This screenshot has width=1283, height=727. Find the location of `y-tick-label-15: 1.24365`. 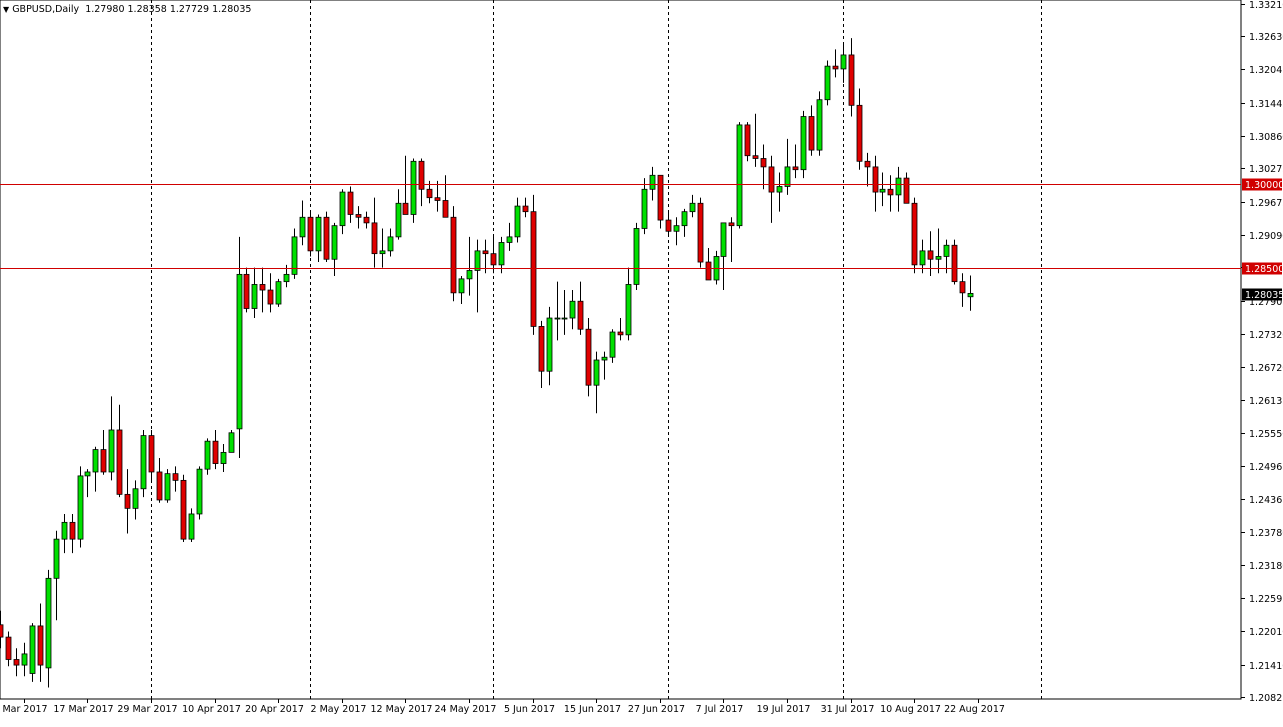

y-tick-label-15: 1.24365 is located at coordinates (1266, 500).